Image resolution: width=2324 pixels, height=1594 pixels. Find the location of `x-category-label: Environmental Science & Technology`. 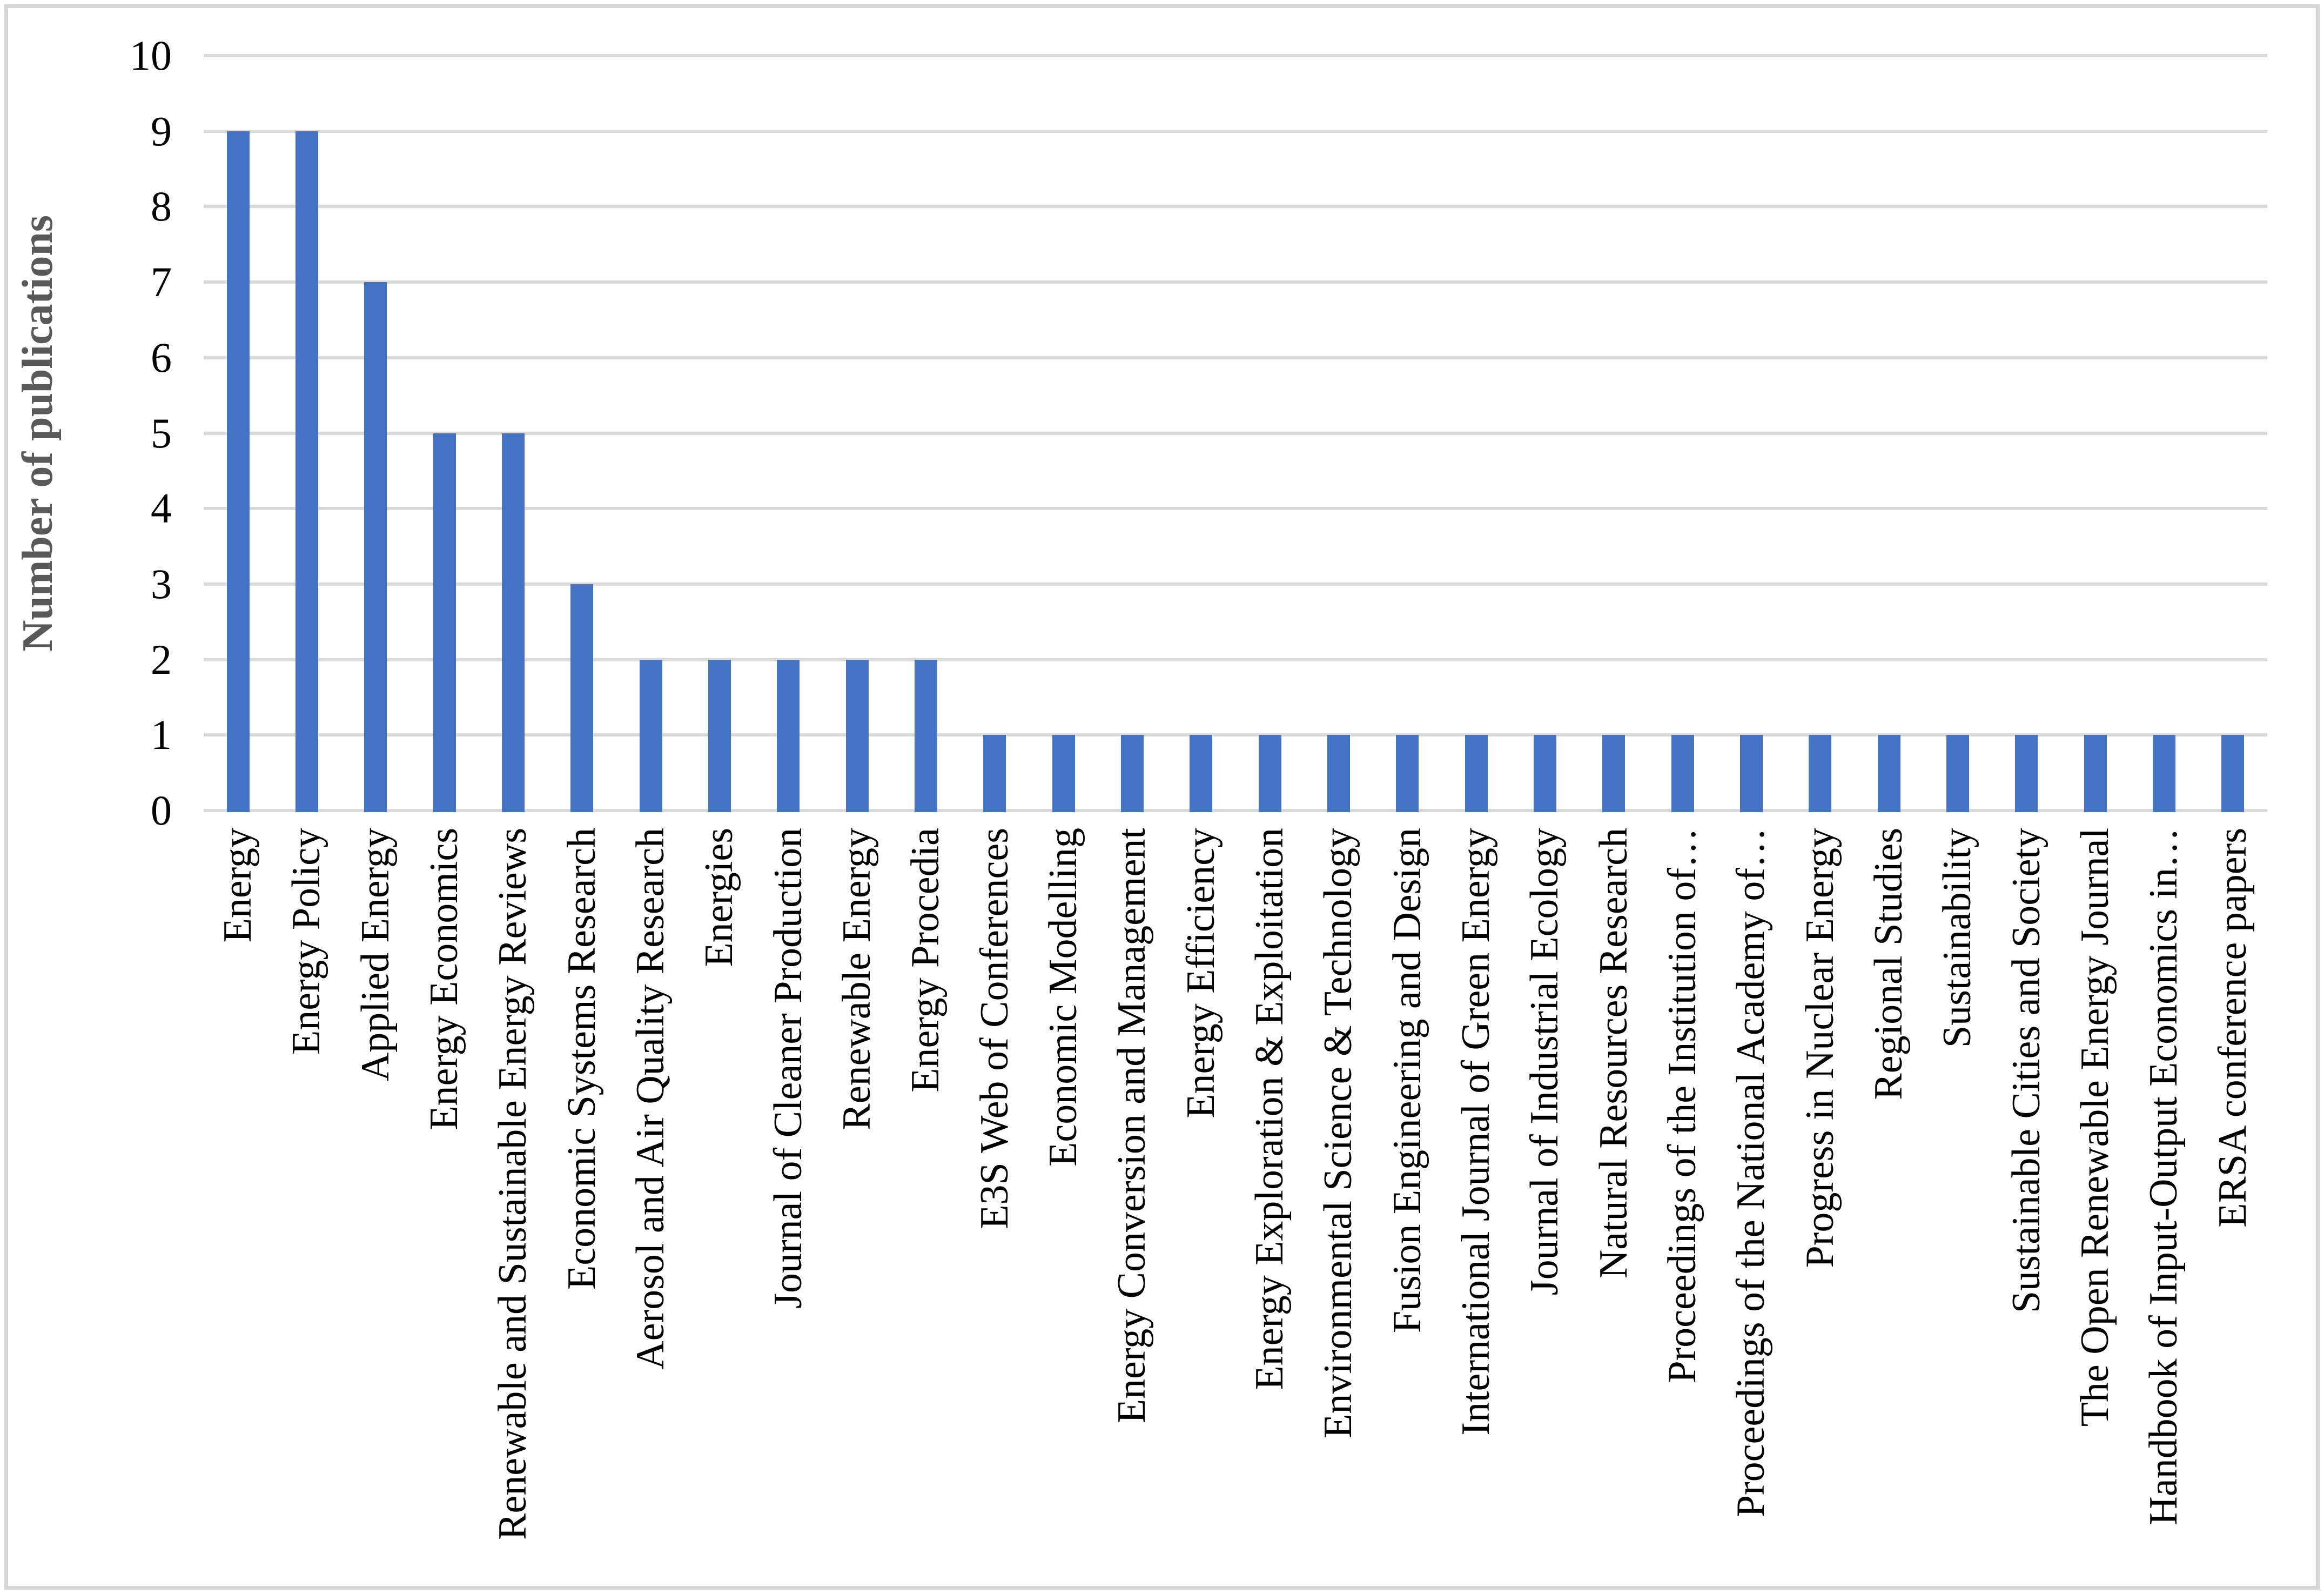

x-category-label: Environmental Science & Technology is located at coordinates (1338, 1133).